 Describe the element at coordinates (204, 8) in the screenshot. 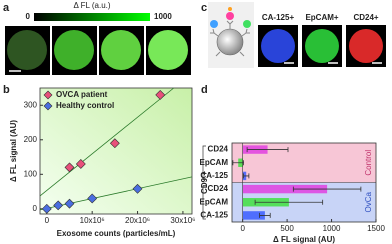

I see `panel-label: c` at that location.